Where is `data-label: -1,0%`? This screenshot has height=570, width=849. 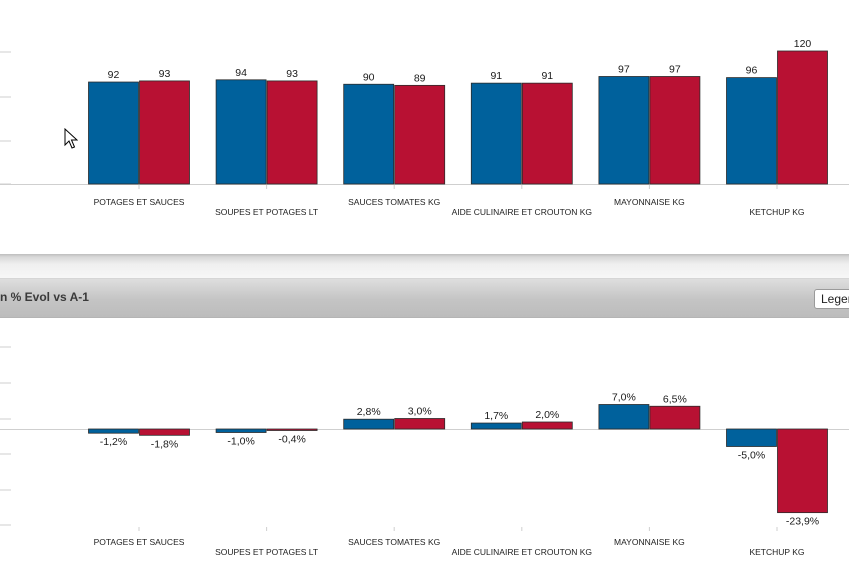 data-label: -1,0% is located at coordinates (240, 442).